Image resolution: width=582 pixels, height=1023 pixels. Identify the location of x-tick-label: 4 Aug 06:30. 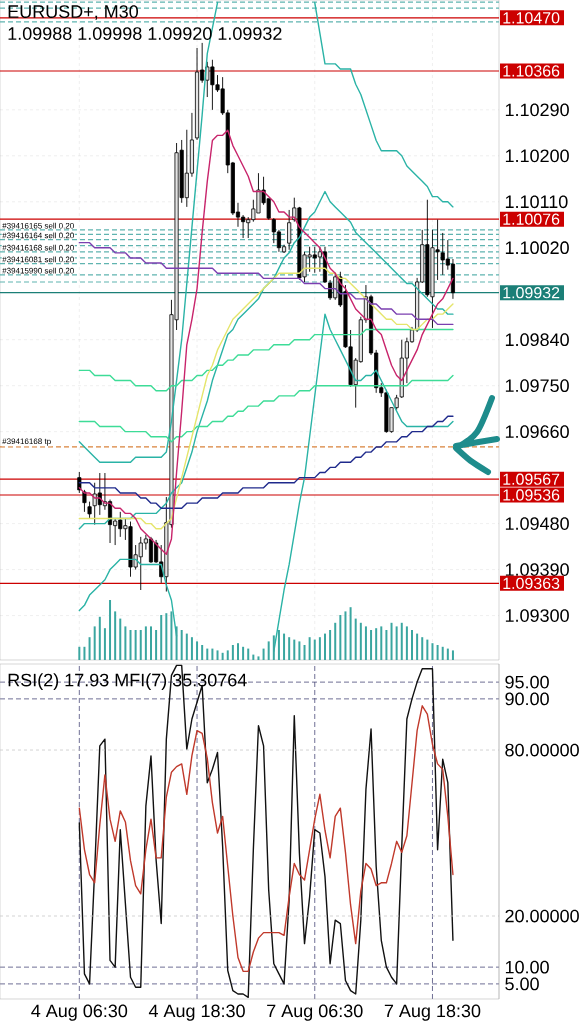
(79, 1012).